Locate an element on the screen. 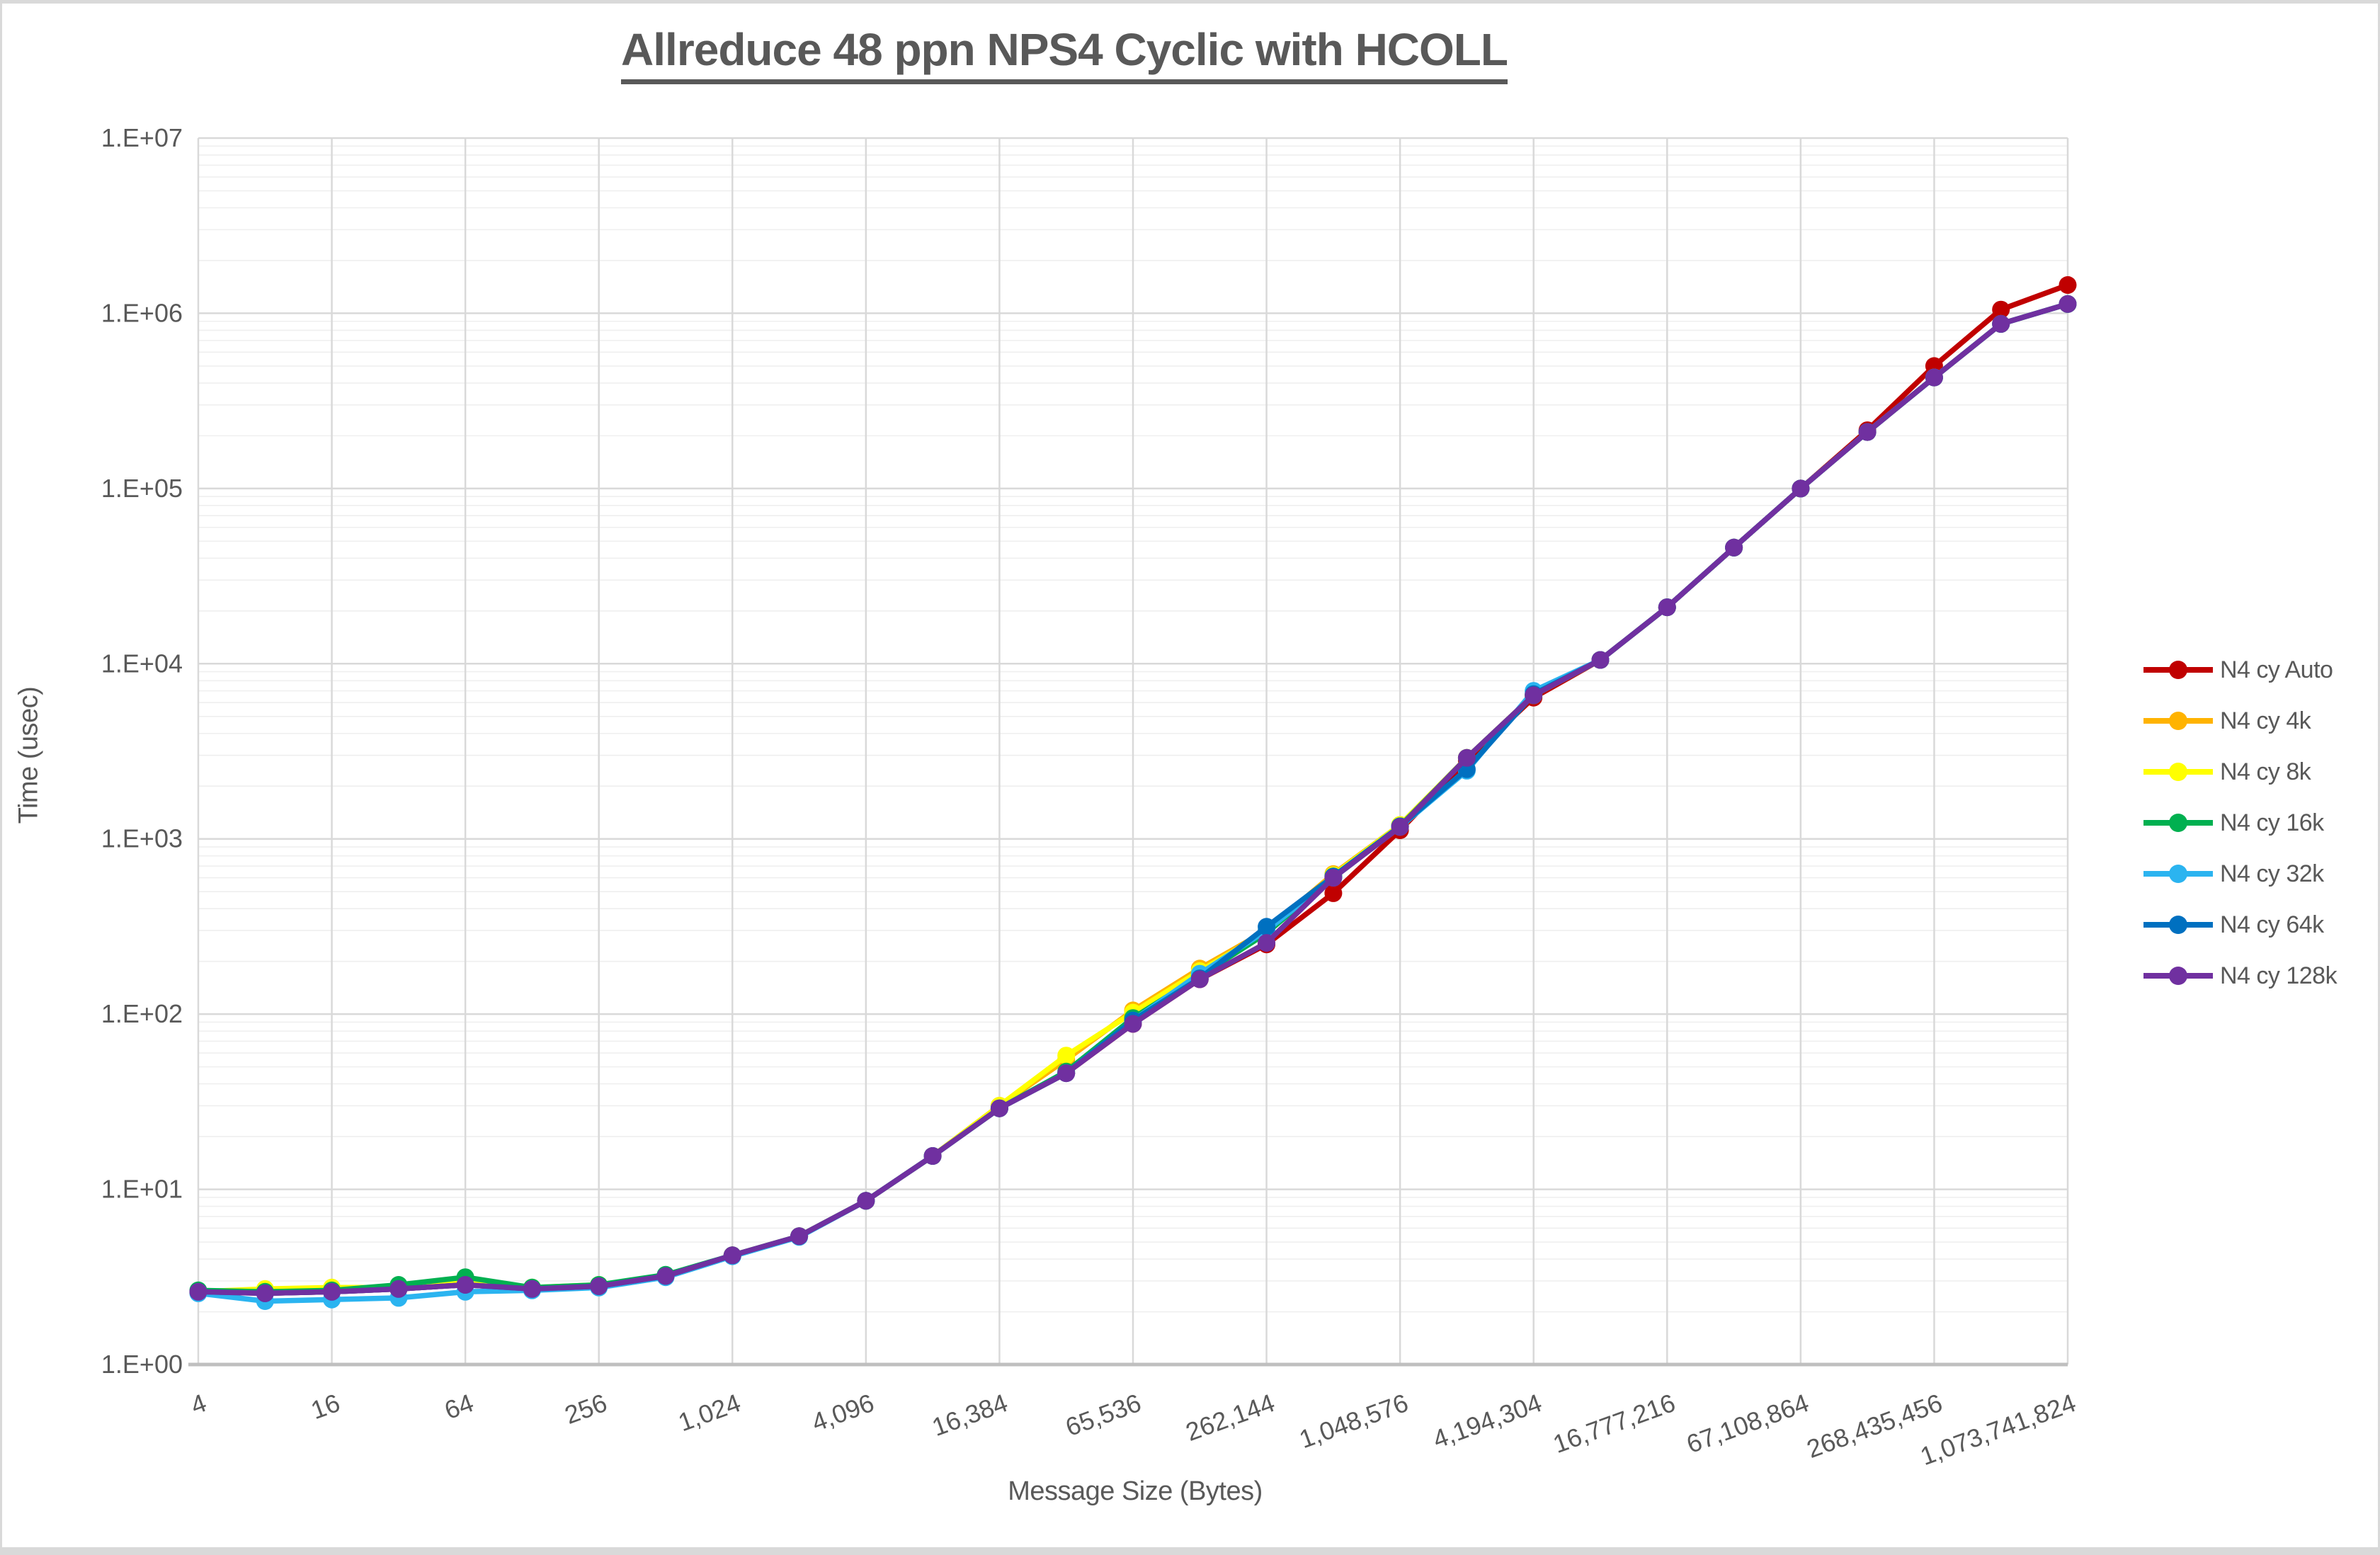 This screenshot has height=1555, width=2380. y-tick-label: 1.E+05 is located at coordinates (142, 488).